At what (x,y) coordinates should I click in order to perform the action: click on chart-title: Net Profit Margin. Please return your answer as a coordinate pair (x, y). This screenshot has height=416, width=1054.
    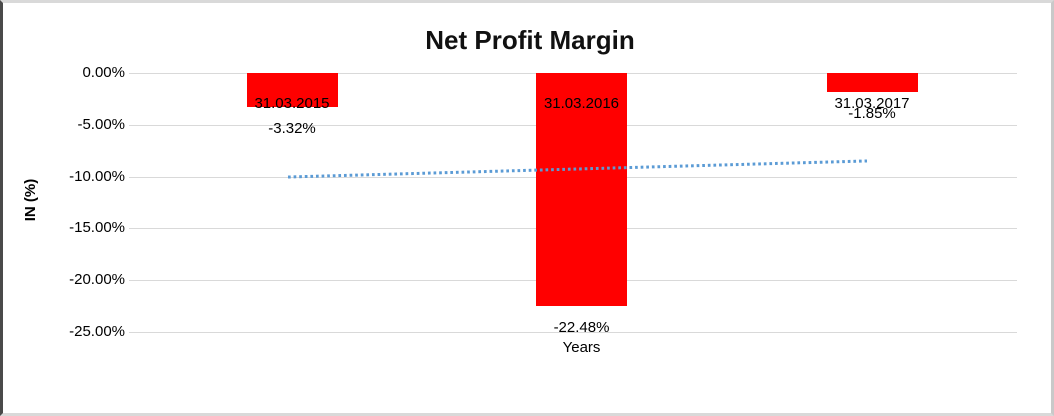
    Looking at the image, I should click on (530, 40).